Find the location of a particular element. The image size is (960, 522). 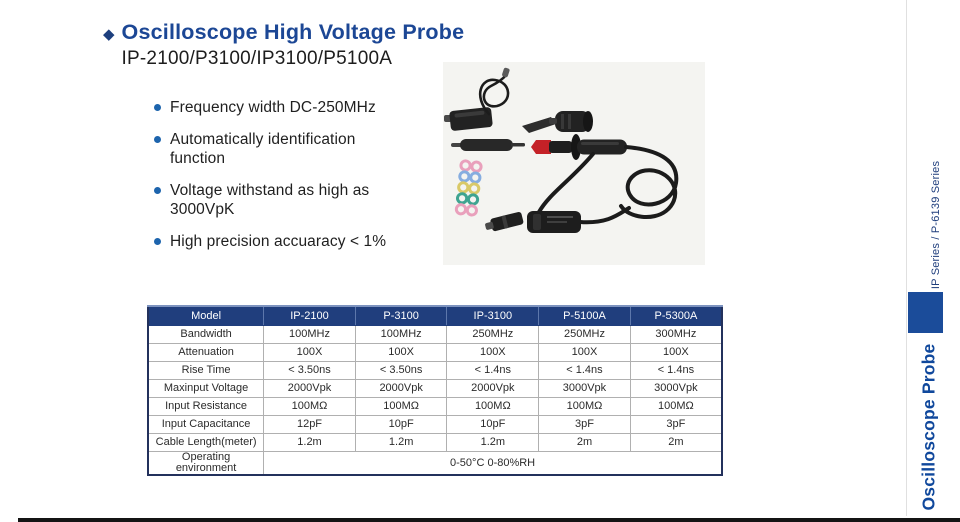

probe-cable is located at coordinates (608, 185).